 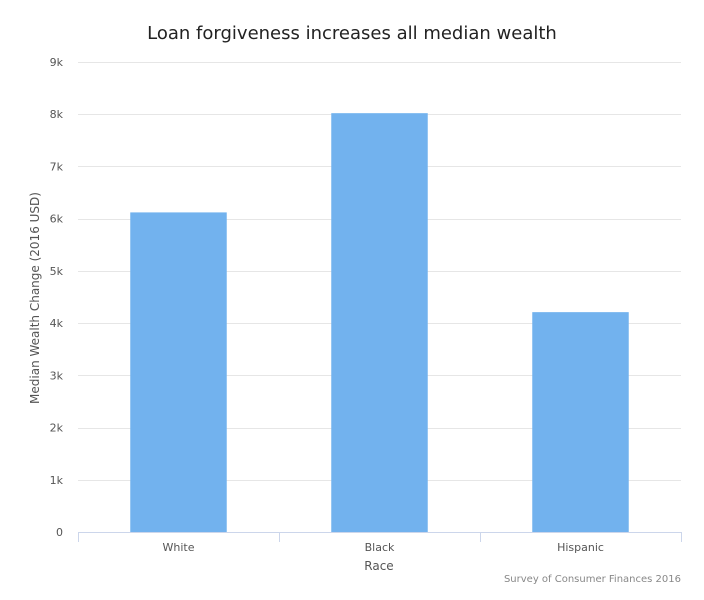 What do you see at coordinates (57, 375) in the screenshot?
I see `y-tick-label: 3k` at bounding box center [57, 375].